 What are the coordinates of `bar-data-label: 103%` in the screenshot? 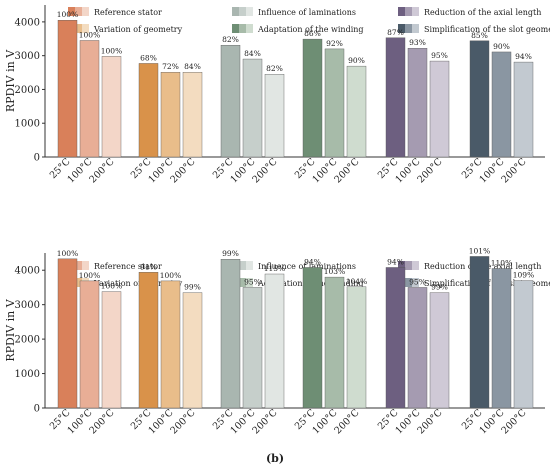 It's located at (334, 271).